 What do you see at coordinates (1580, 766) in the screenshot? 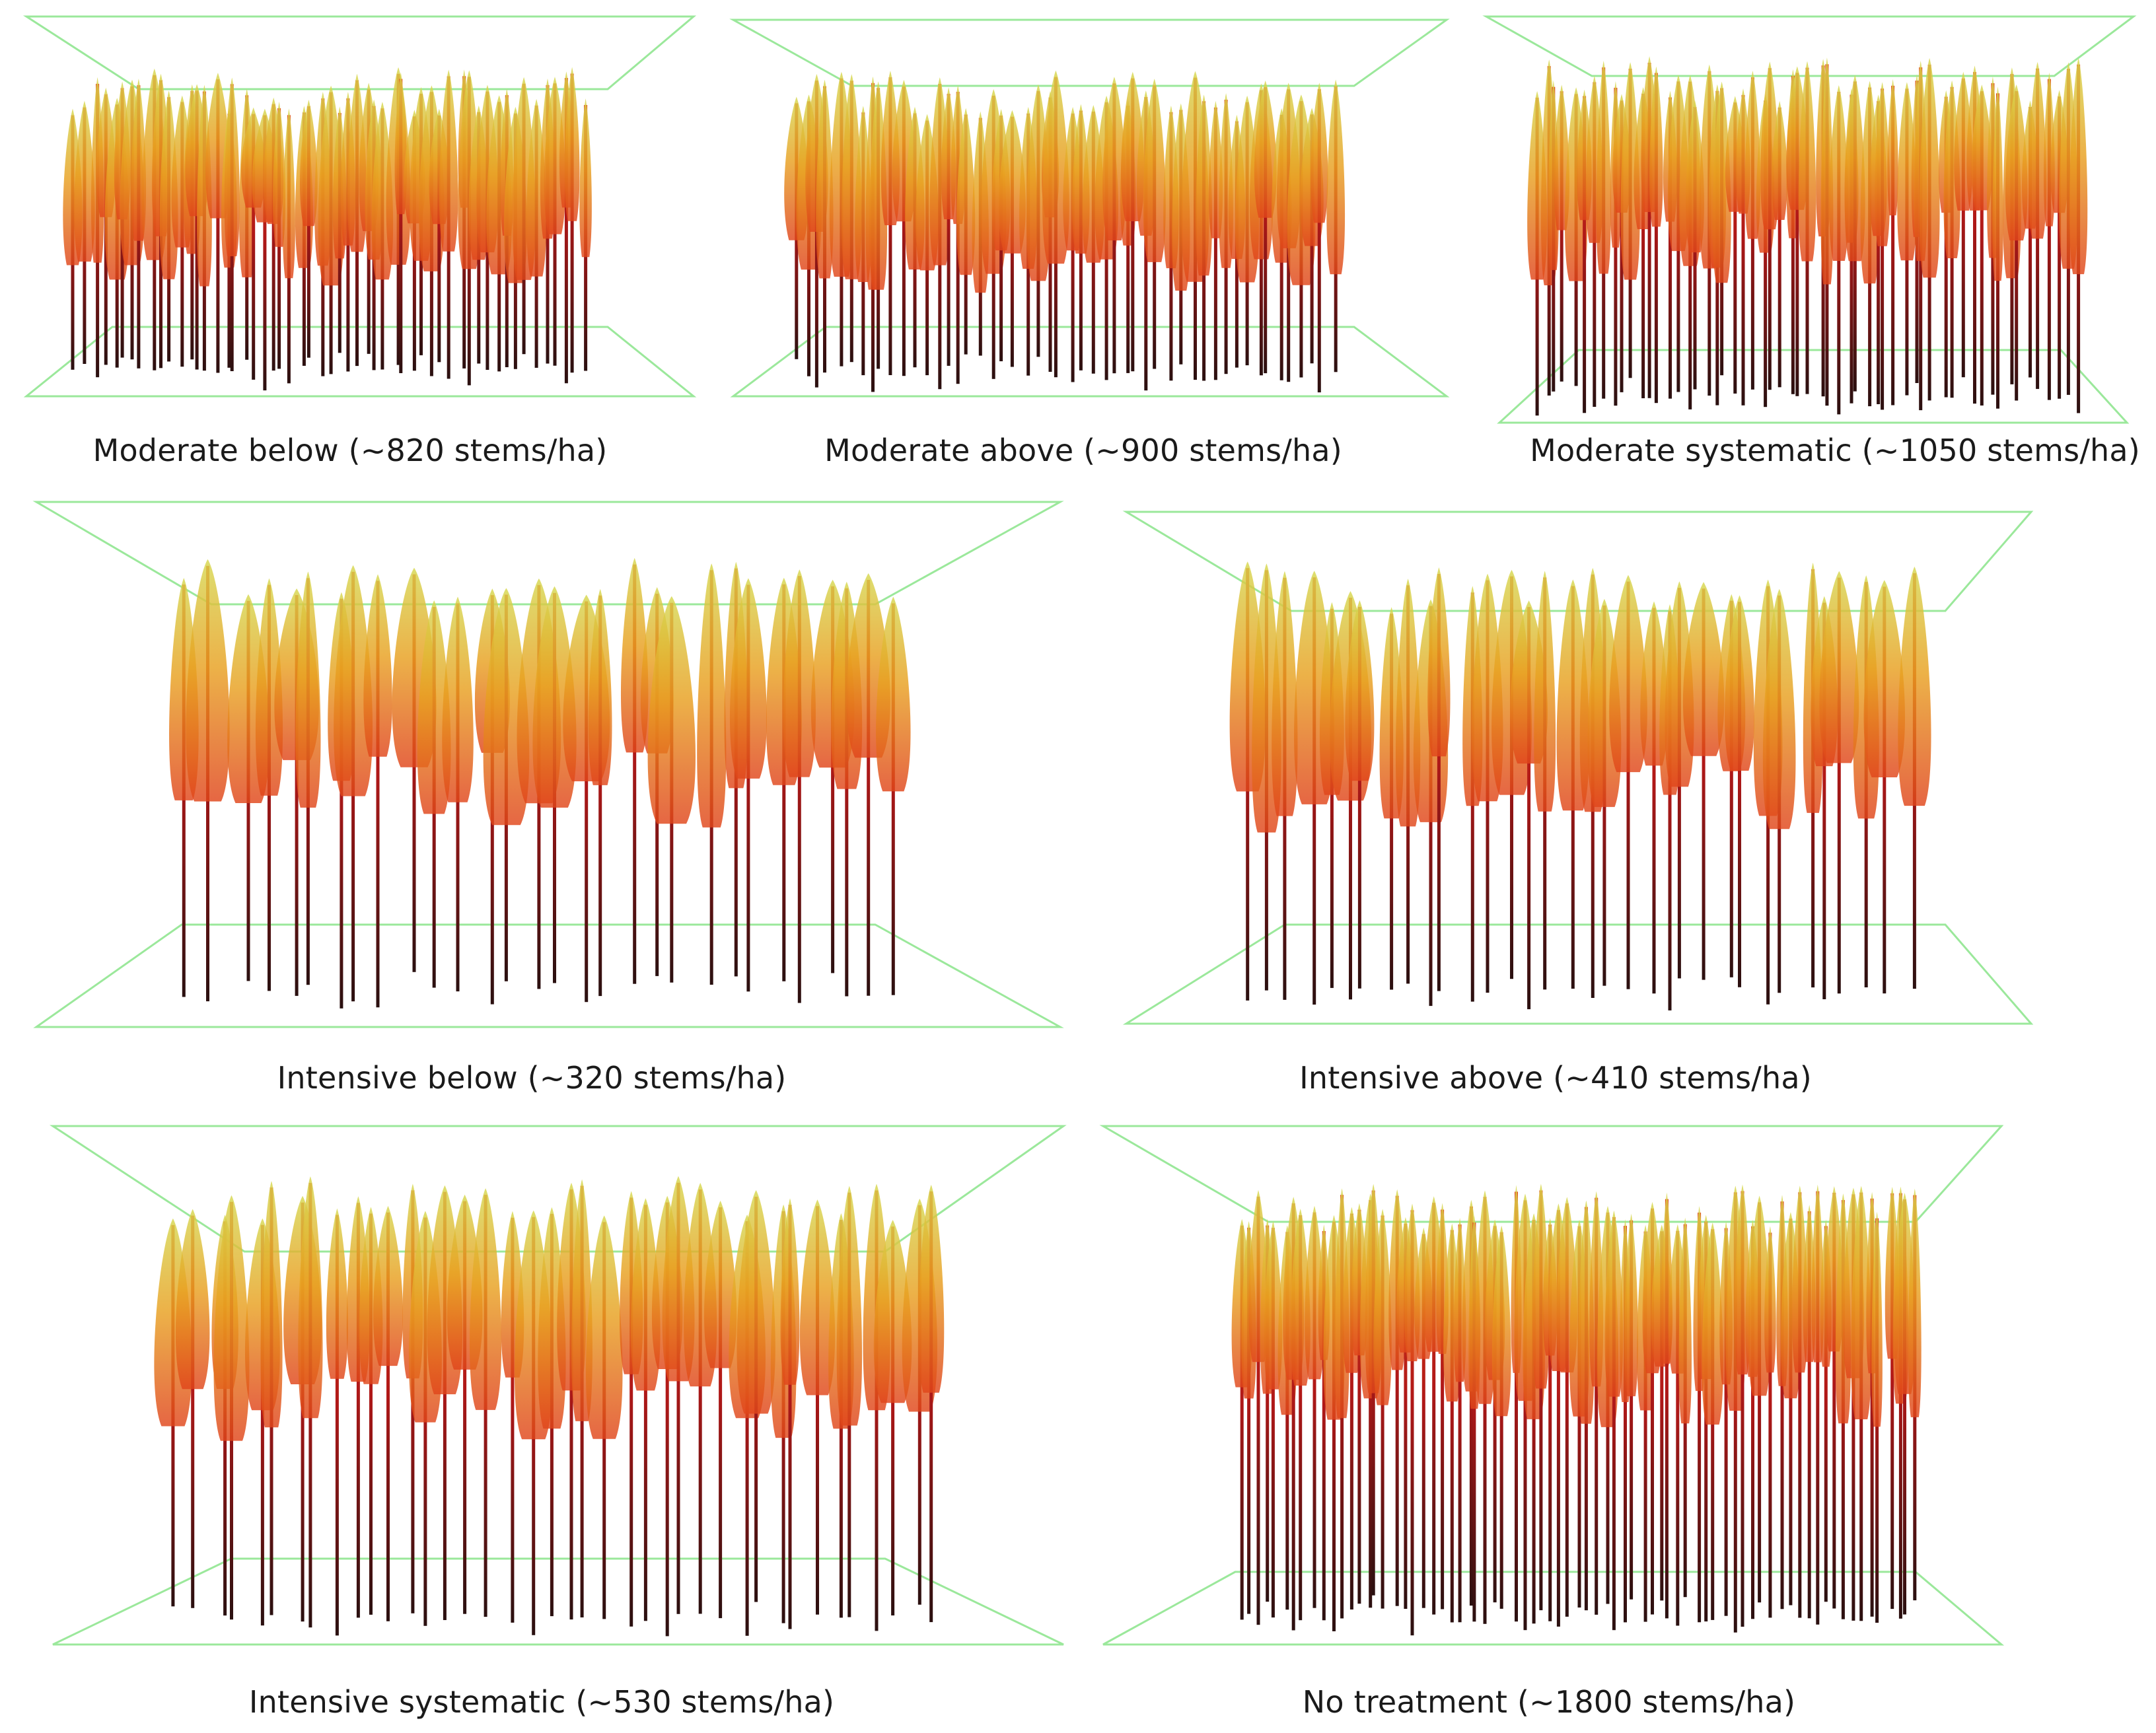
I see `panel-intensive-above` at bounding box center [1580, 766].